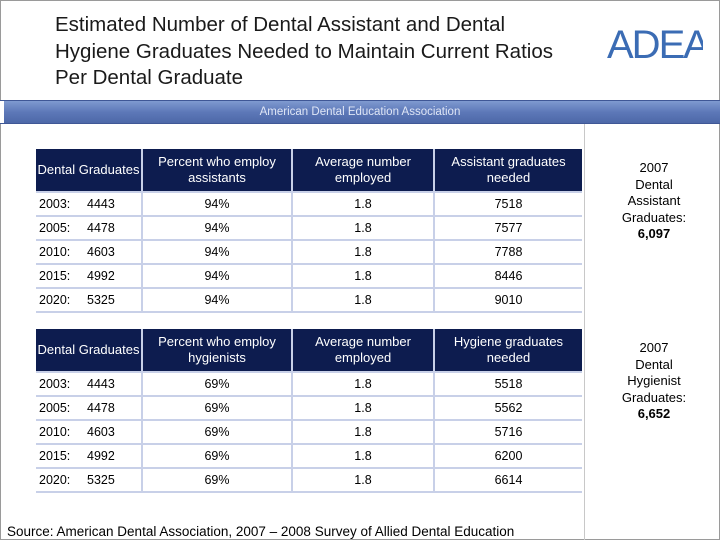 This screenshot has width=720, height=540. What do you see at coordinates (507, 171) in the screenshot?
I see `header-assistant-graduates-needed: Assistant graduates needed` at bounding box center [507, 171].